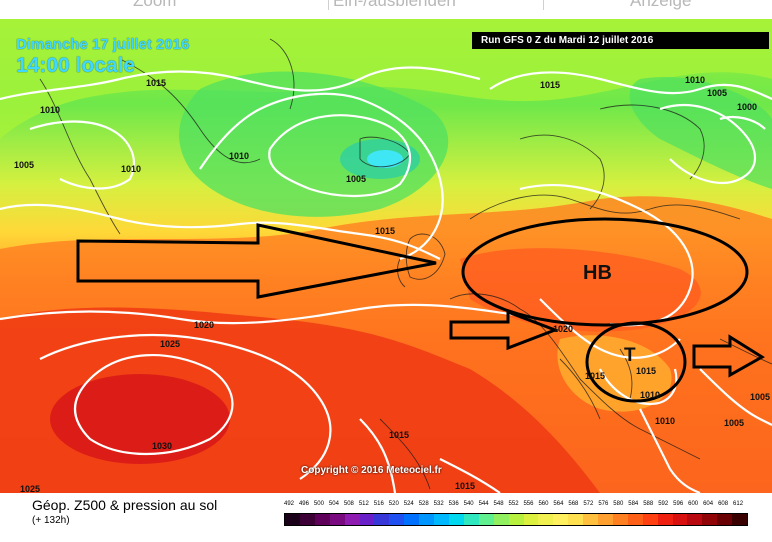  What do you see at coordinates (728, 356) in the screenshot?
I see `arrow-east` at bounding box center [728, 356].